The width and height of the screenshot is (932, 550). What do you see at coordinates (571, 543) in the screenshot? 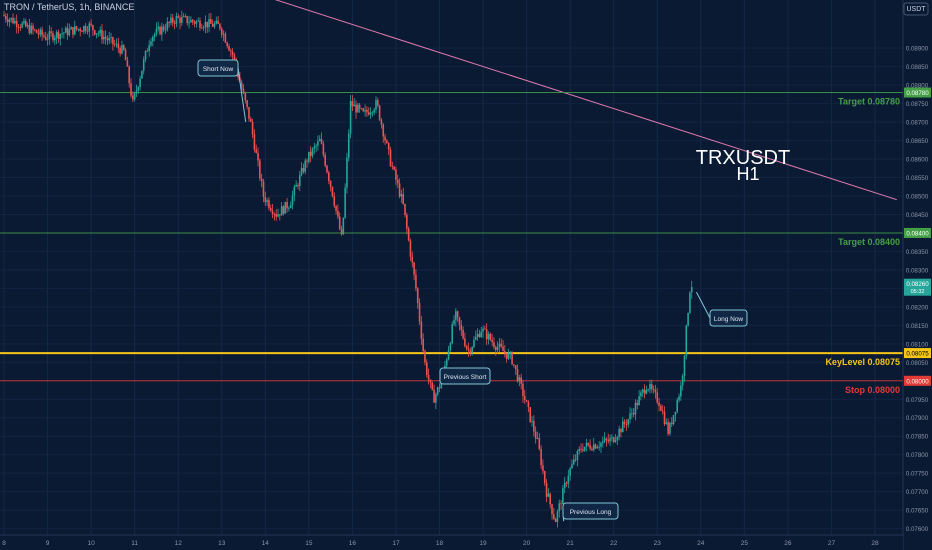
I see `time-tick-label: 21` at bounding box center [571, 543].